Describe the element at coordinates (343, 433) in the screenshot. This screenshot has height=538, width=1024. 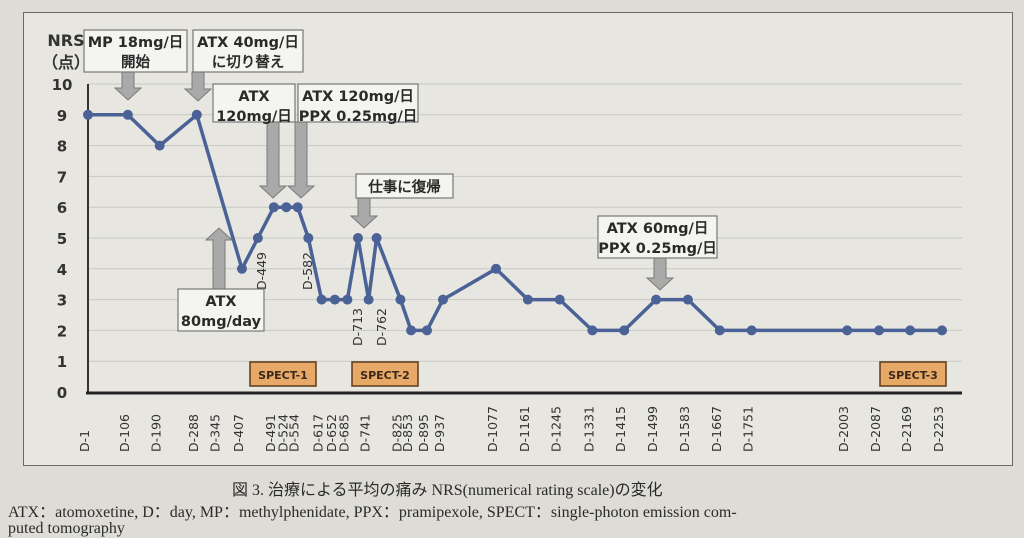
I see `x-tick-label: D-685` at that location.